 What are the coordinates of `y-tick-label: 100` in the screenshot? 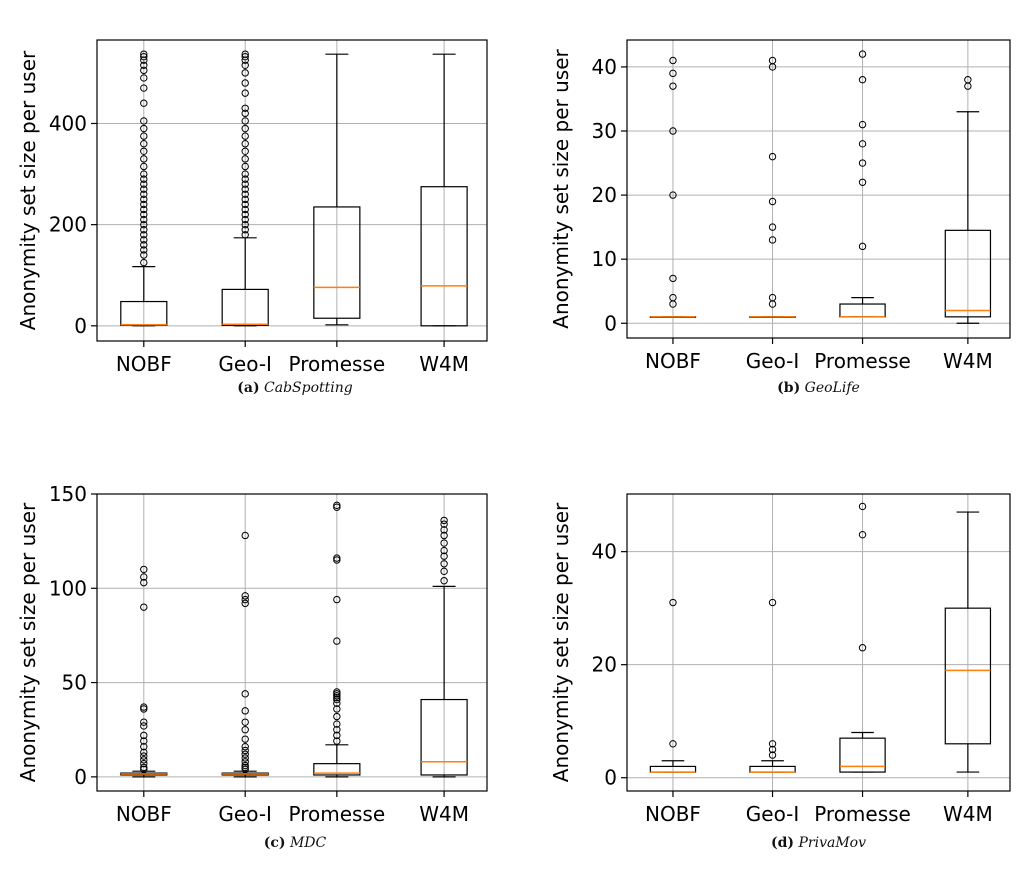 It's located at (68, 588).